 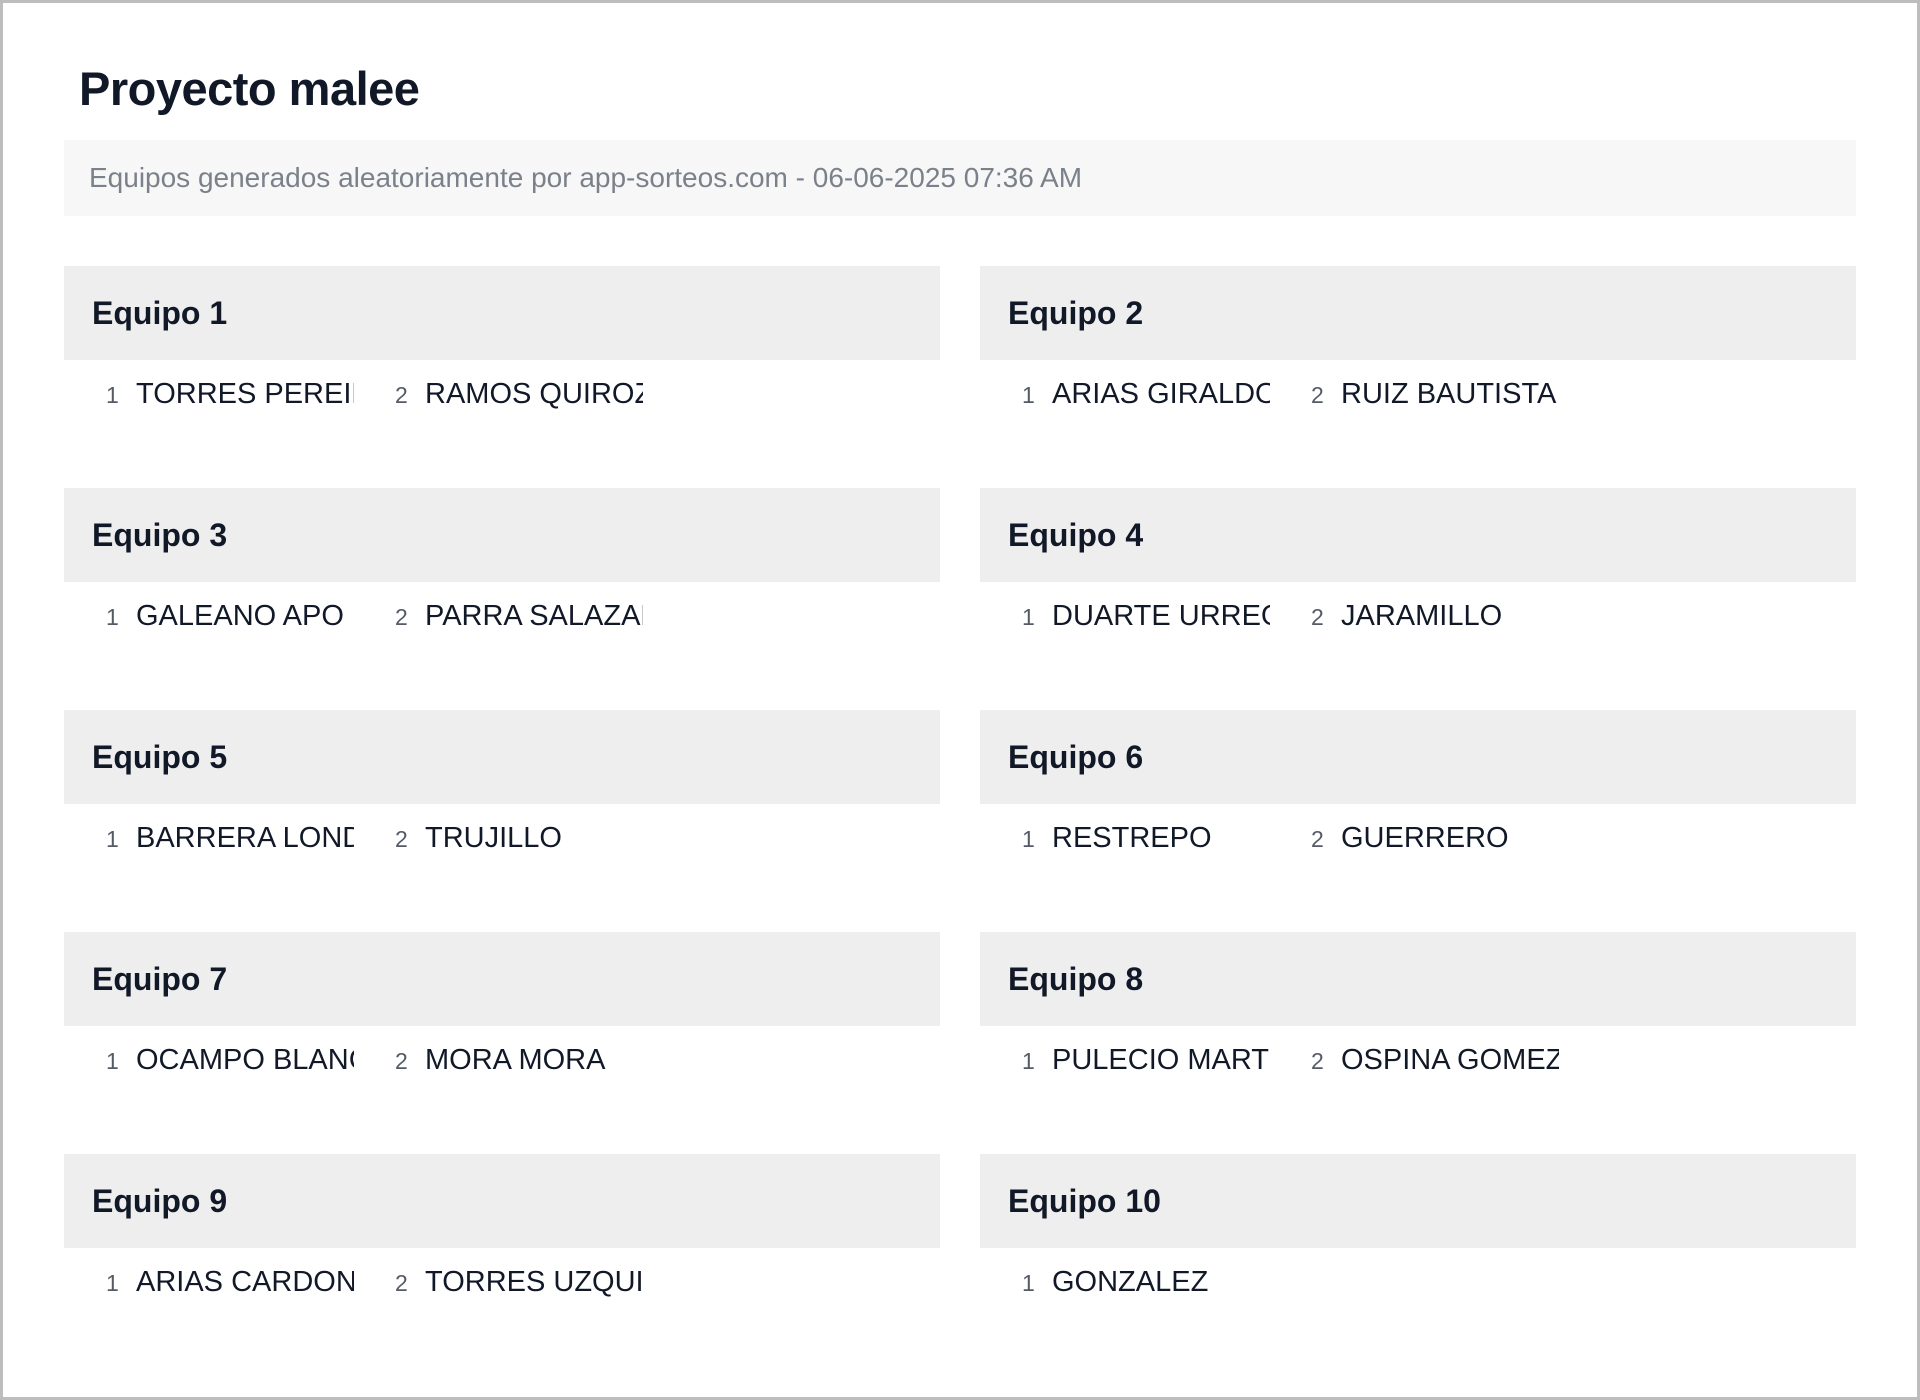 I want to click on member-name: RAMOS QUIROZ, so click(x=534, y=394).